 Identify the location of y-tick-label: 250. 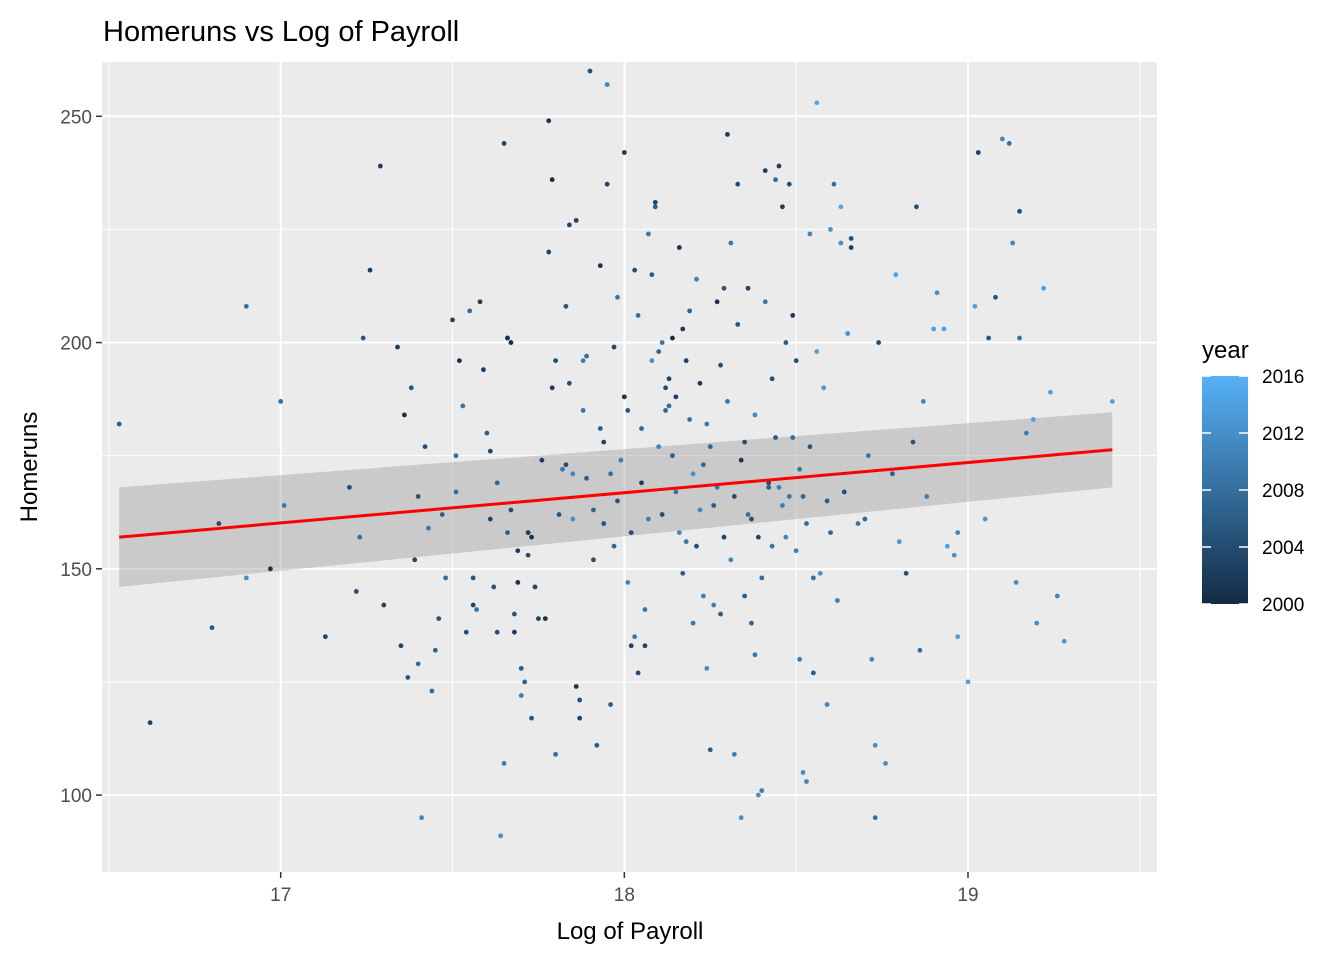
(76, 117).